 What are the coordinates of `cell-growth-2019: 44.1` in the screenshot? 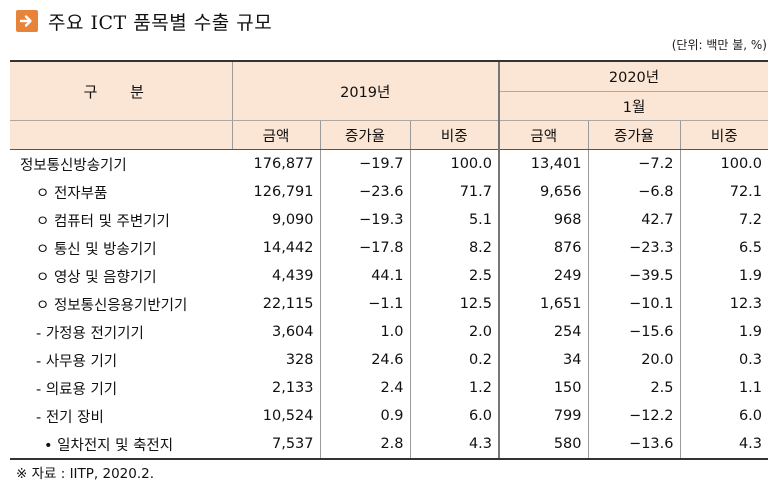 It's located at (364, 276).